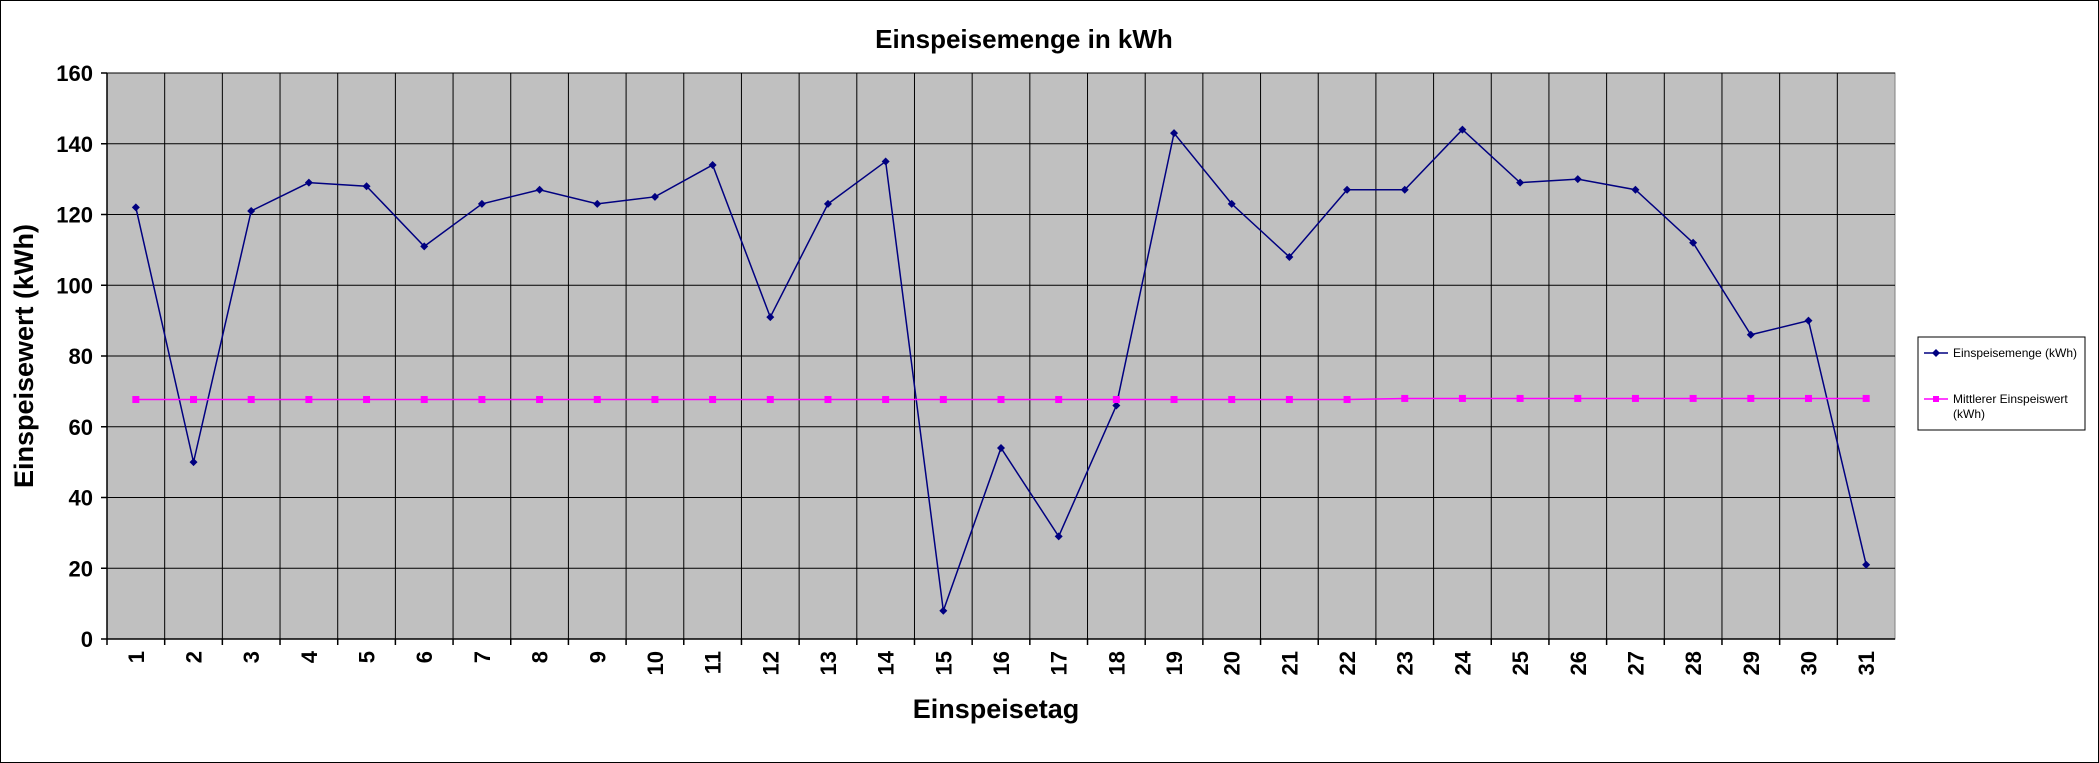 Image resolution: width=2099 pixels, height=763 pixels. Describe the element at coordinates (136, 657) in the screenshot. I see `x-tick-label: 1` at that location.